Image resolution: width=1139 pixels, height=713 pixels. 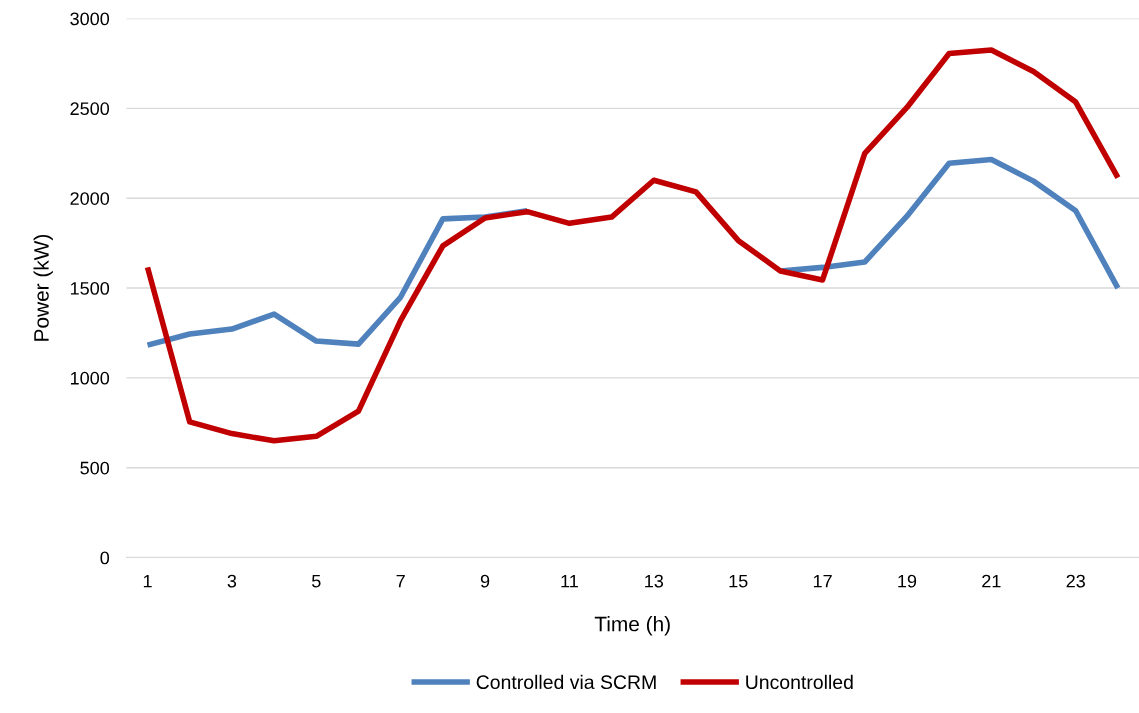 I want to click on x-tick-label: 1, so click(x=147, y=581).